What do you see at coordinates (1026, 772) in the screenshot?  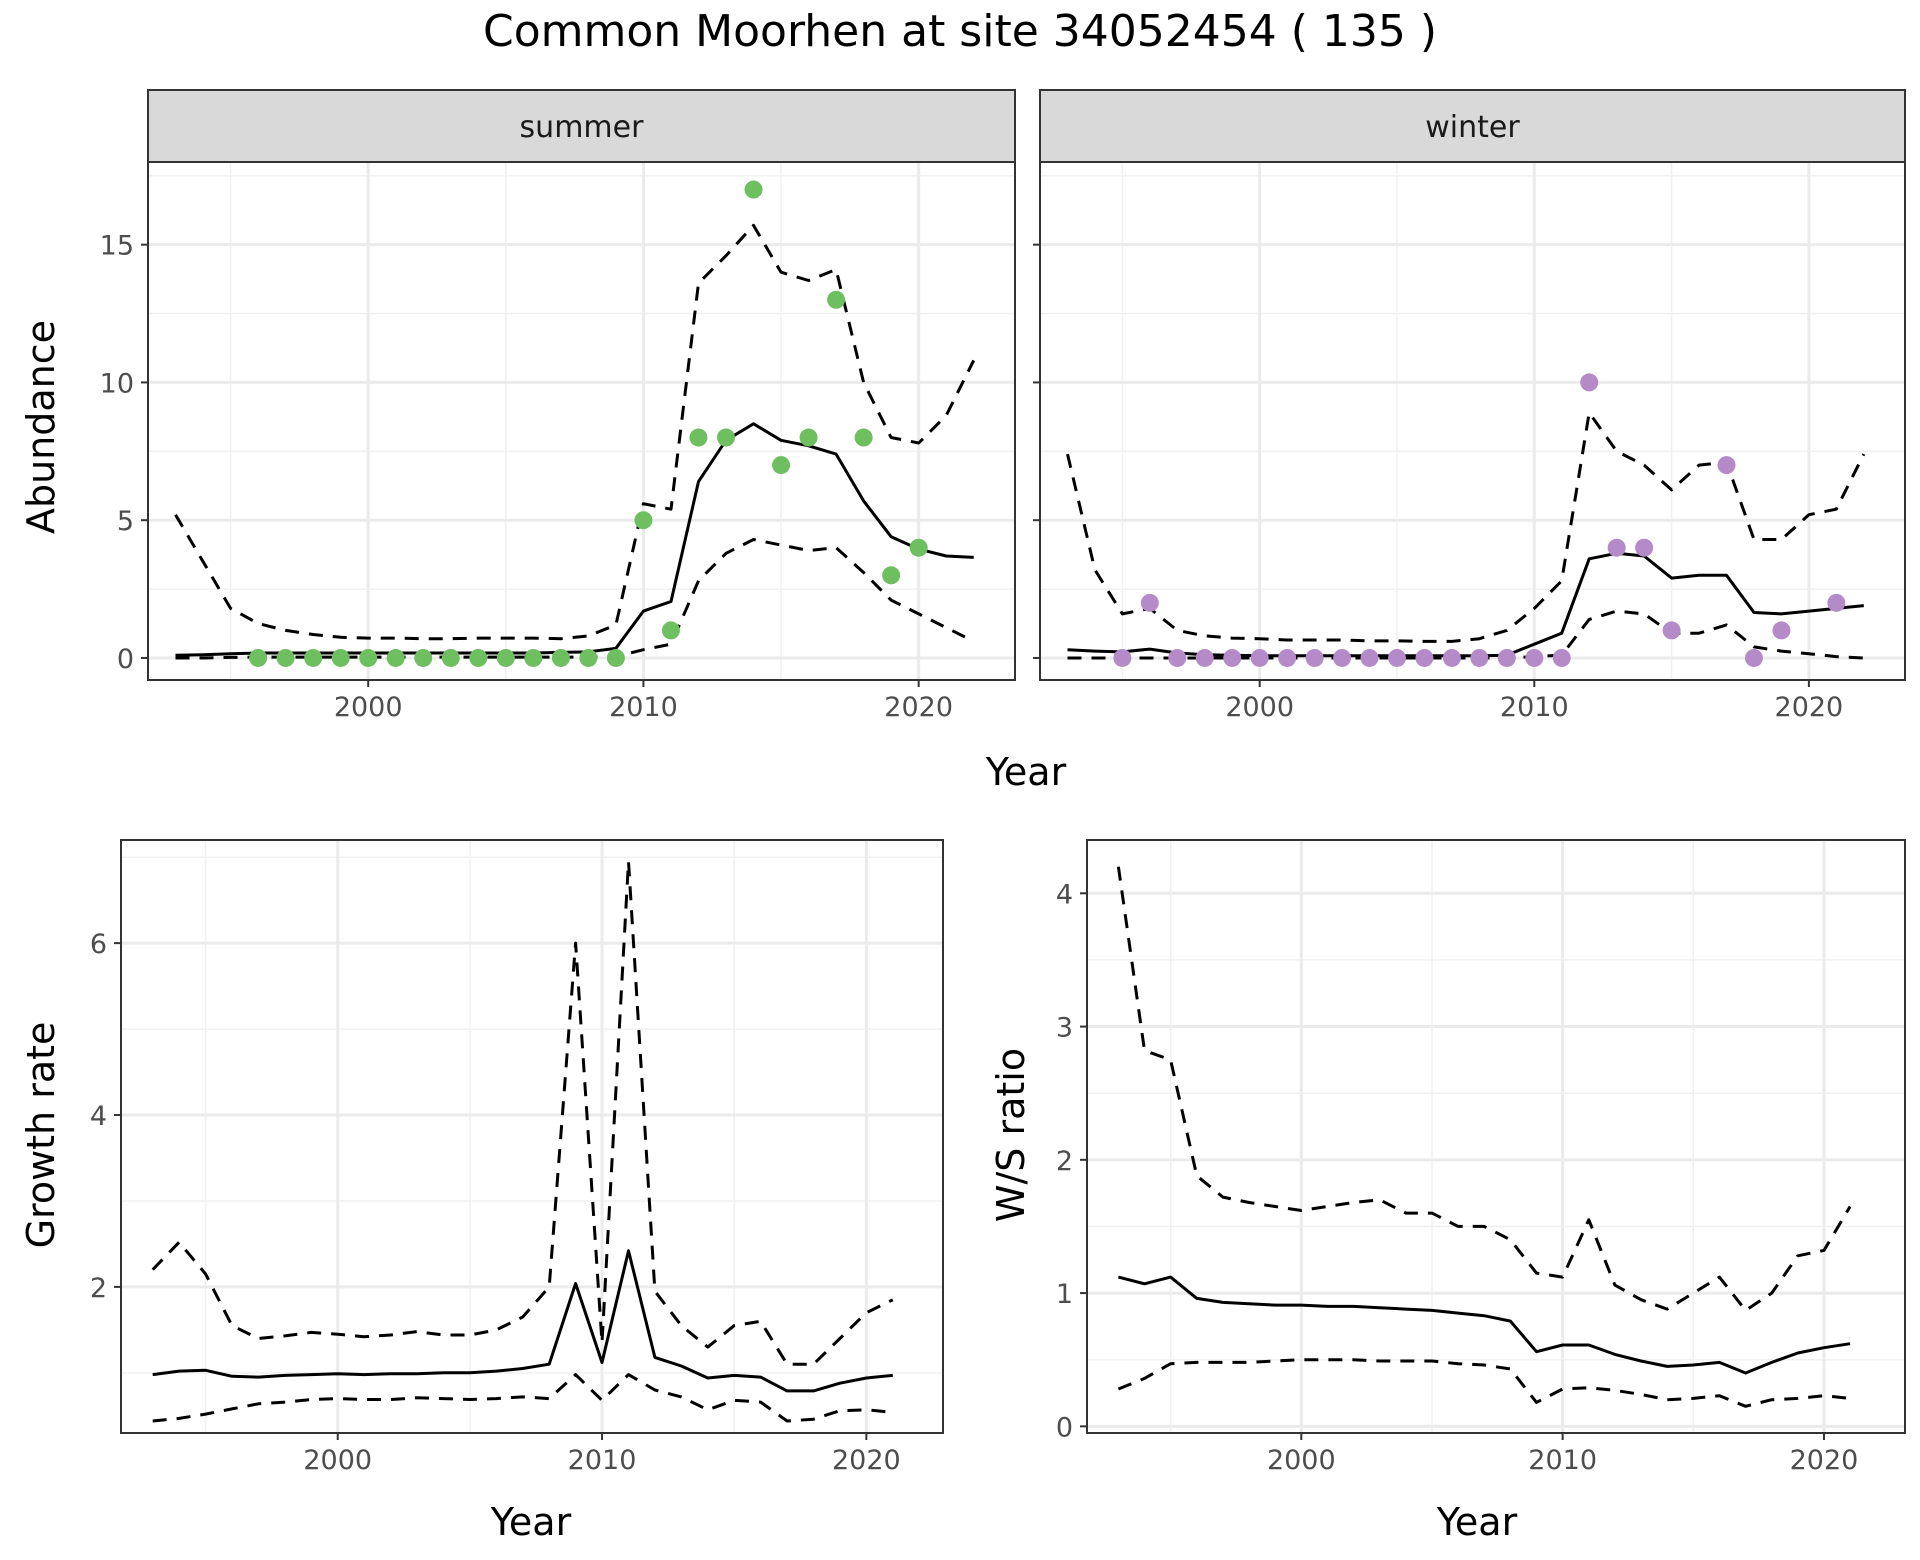 I see `facet-x-axis-title: Year` at bounding box center [1026, 772].